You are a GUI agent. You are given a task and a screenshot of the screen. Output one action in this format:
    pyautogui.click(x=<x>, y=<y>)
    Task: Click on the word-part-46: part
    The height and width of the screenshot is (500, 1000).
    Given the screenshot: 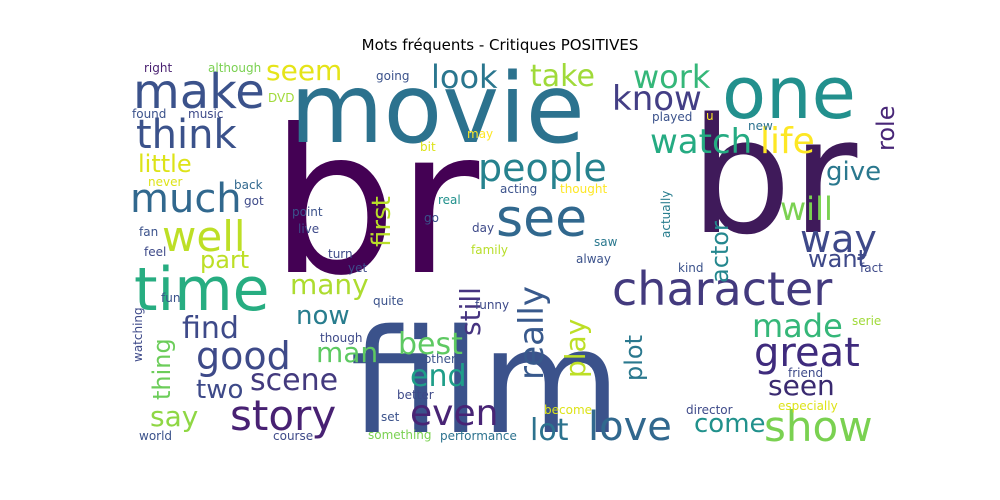 What is the action you would take?
    pyautogui.click(x=224, y=260)
    